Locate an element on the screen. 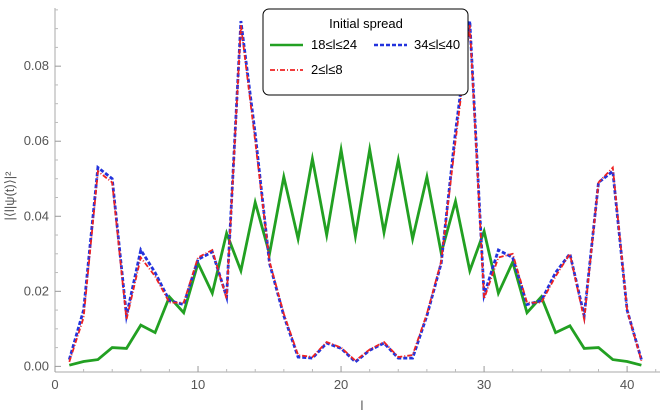 This screenshot has width=664, height=420. legend-label-2-8: 2≤l≤8 is located at coordinates (327, 69).